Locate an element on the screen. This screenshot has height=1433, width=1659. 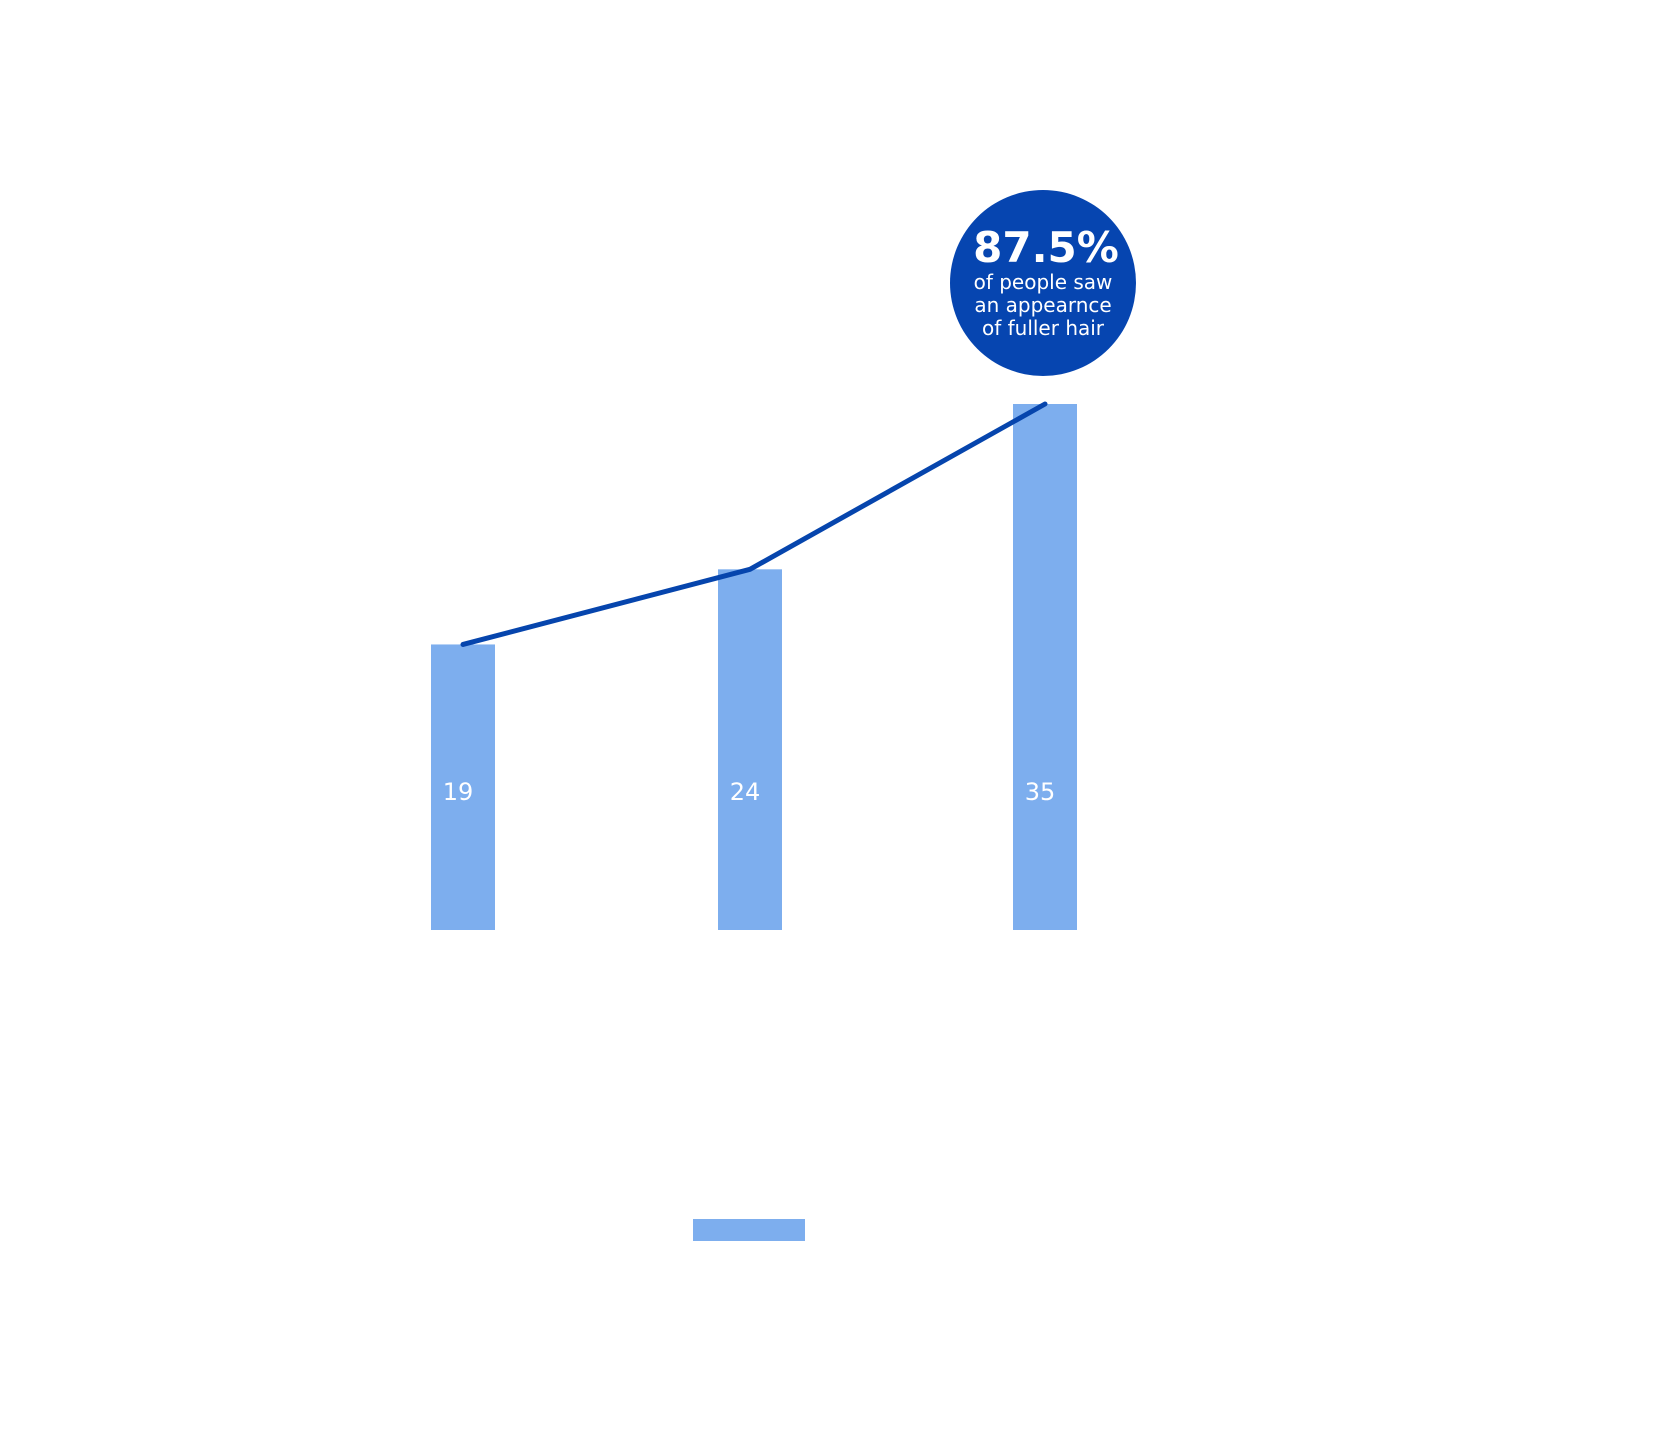
bar-value-label-2: 24 is located at coordinates (745, 792).